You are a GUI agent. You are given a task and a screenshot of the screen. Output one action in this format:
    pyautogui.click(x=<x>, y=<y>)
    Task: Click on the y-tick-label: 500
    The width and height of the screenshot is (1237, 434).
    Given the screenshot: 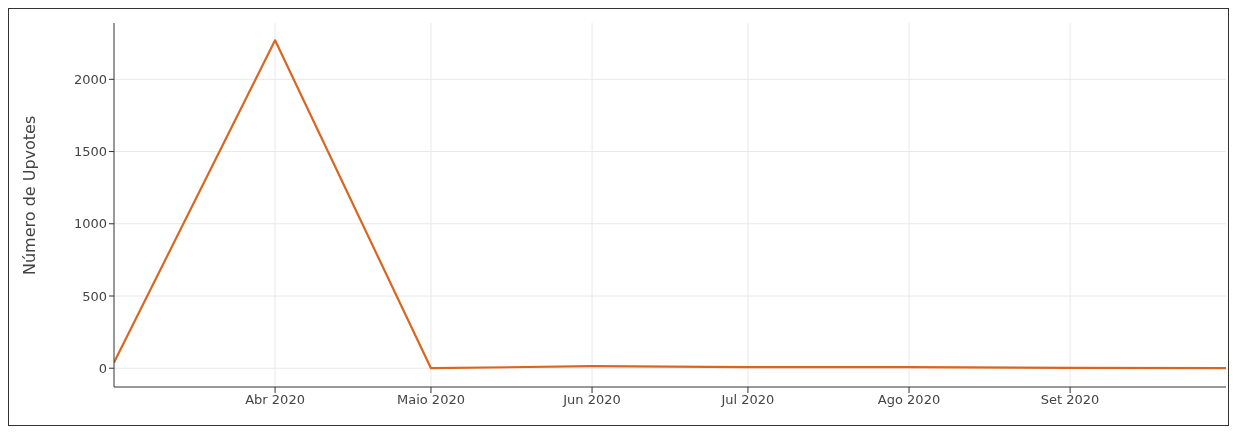 What is the action you would take?
    pyautogui.click(x=94, y=296)
    